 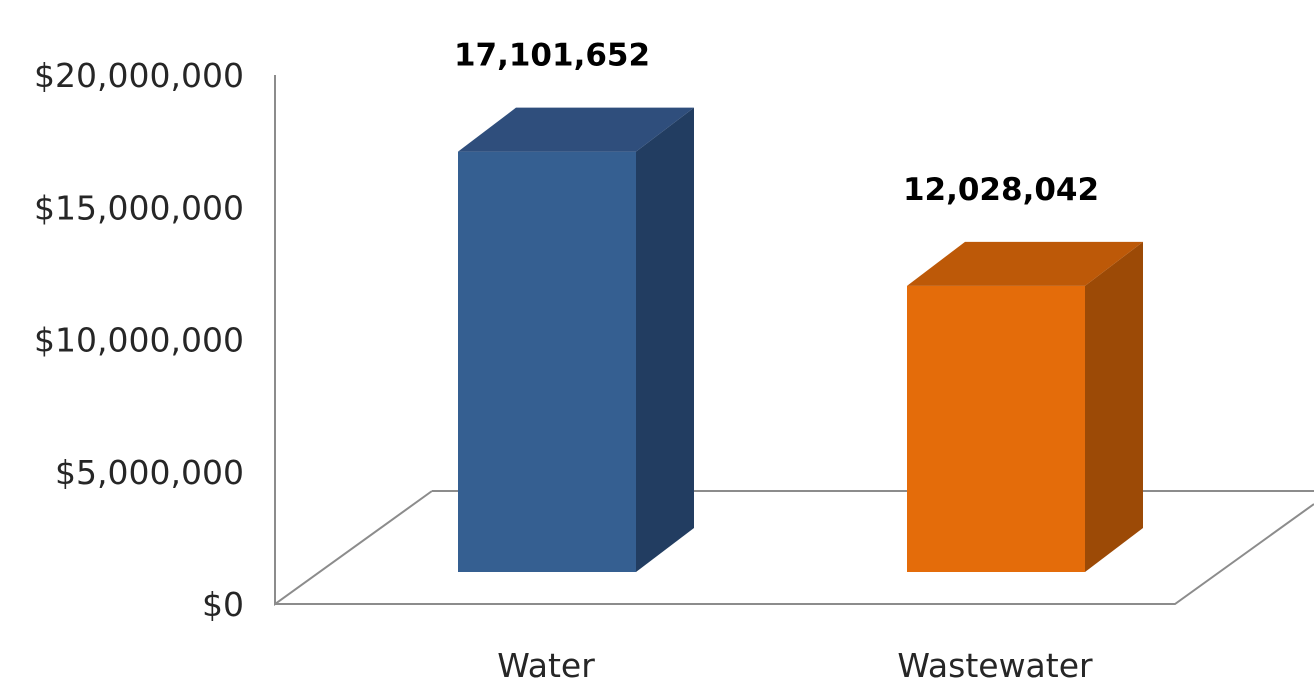 I want to click on y-tick-label: $0, so click(x=223, y=604).